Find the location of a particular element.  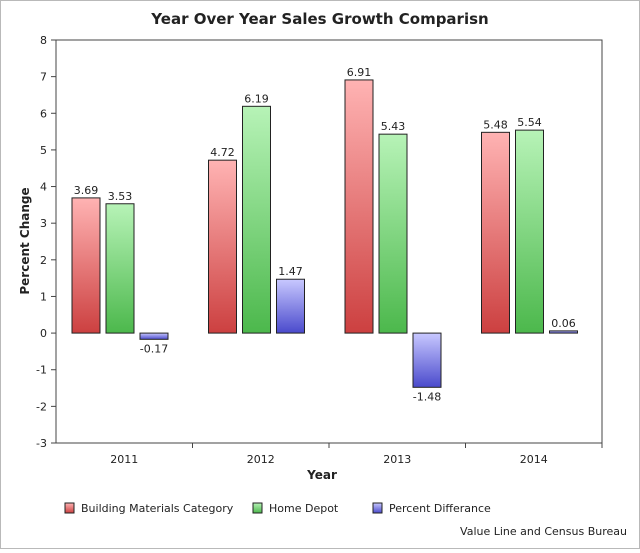

data-label: 6.19 is located at coordinates (256, 98).